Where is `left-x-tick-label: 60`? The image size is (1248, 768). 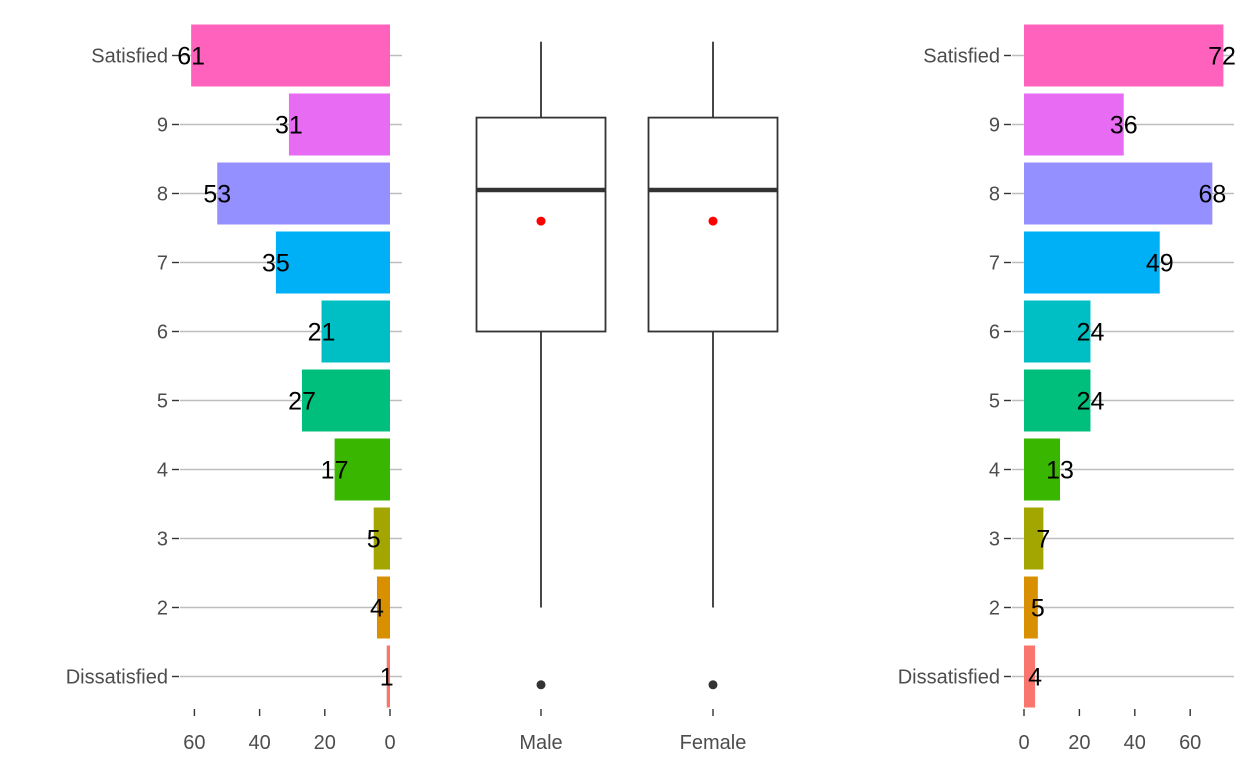 left-x-tick-label: 60 is located at coordinates (194, 743).